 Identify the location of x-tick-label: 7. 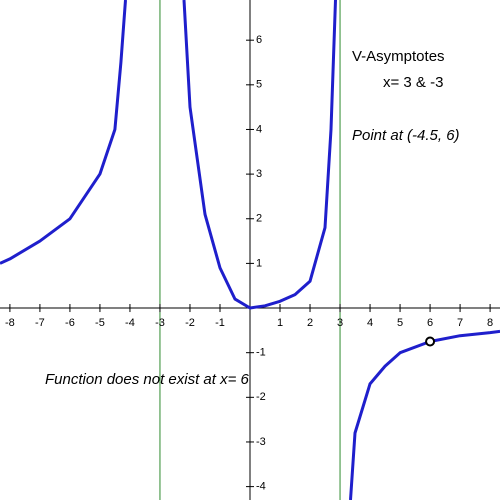
(460, 323).